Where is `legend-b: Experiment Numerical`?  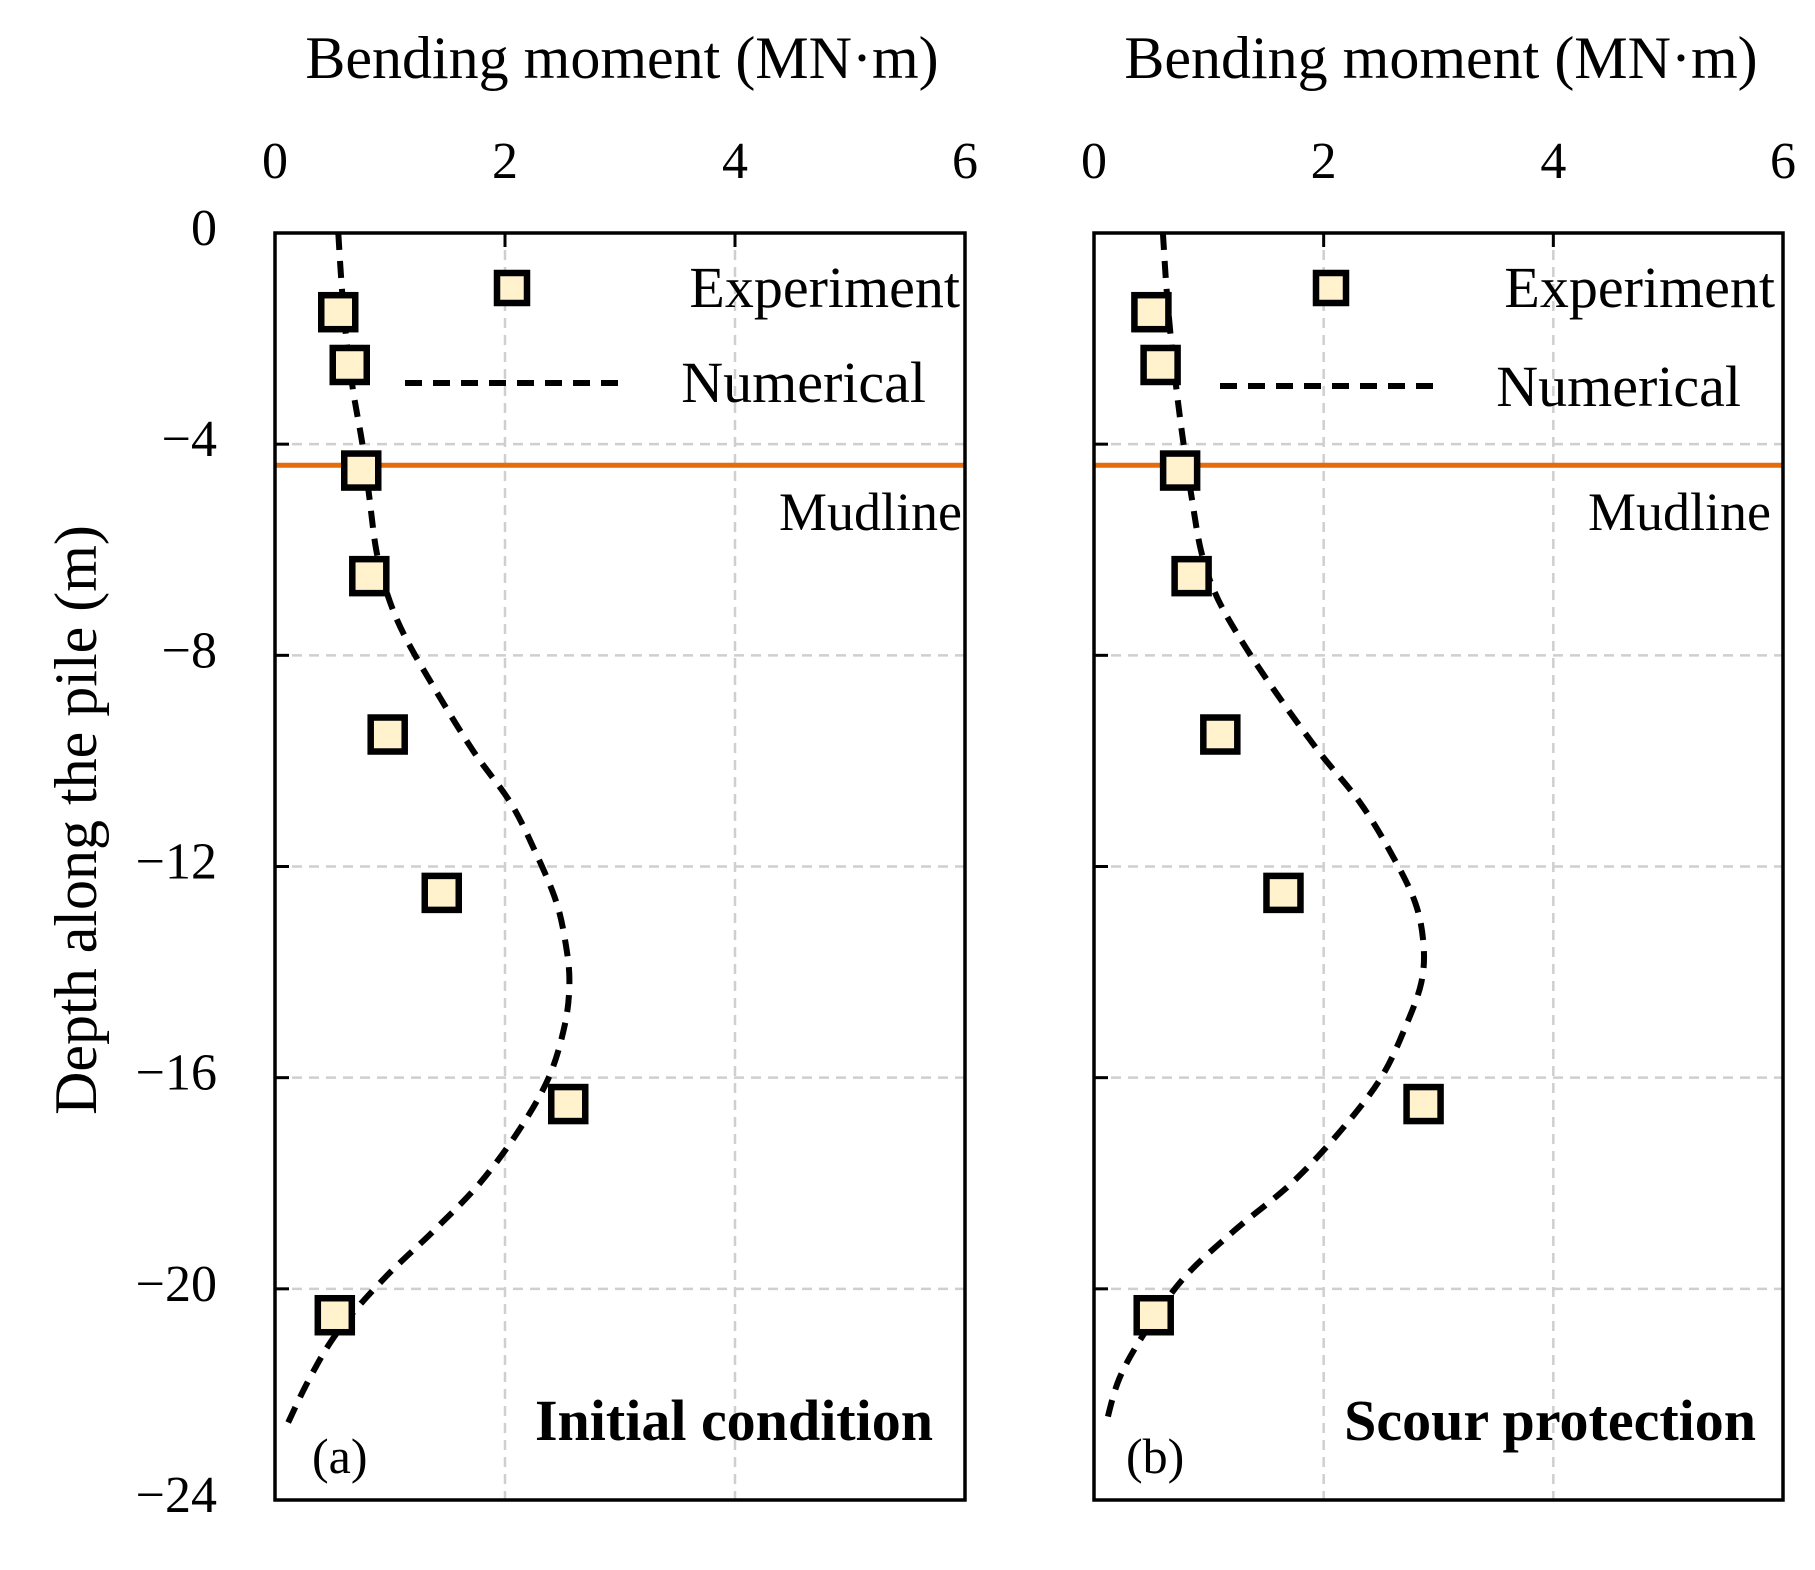 legend-b: Experiment Numerical is located at coordinates (1497, 337).